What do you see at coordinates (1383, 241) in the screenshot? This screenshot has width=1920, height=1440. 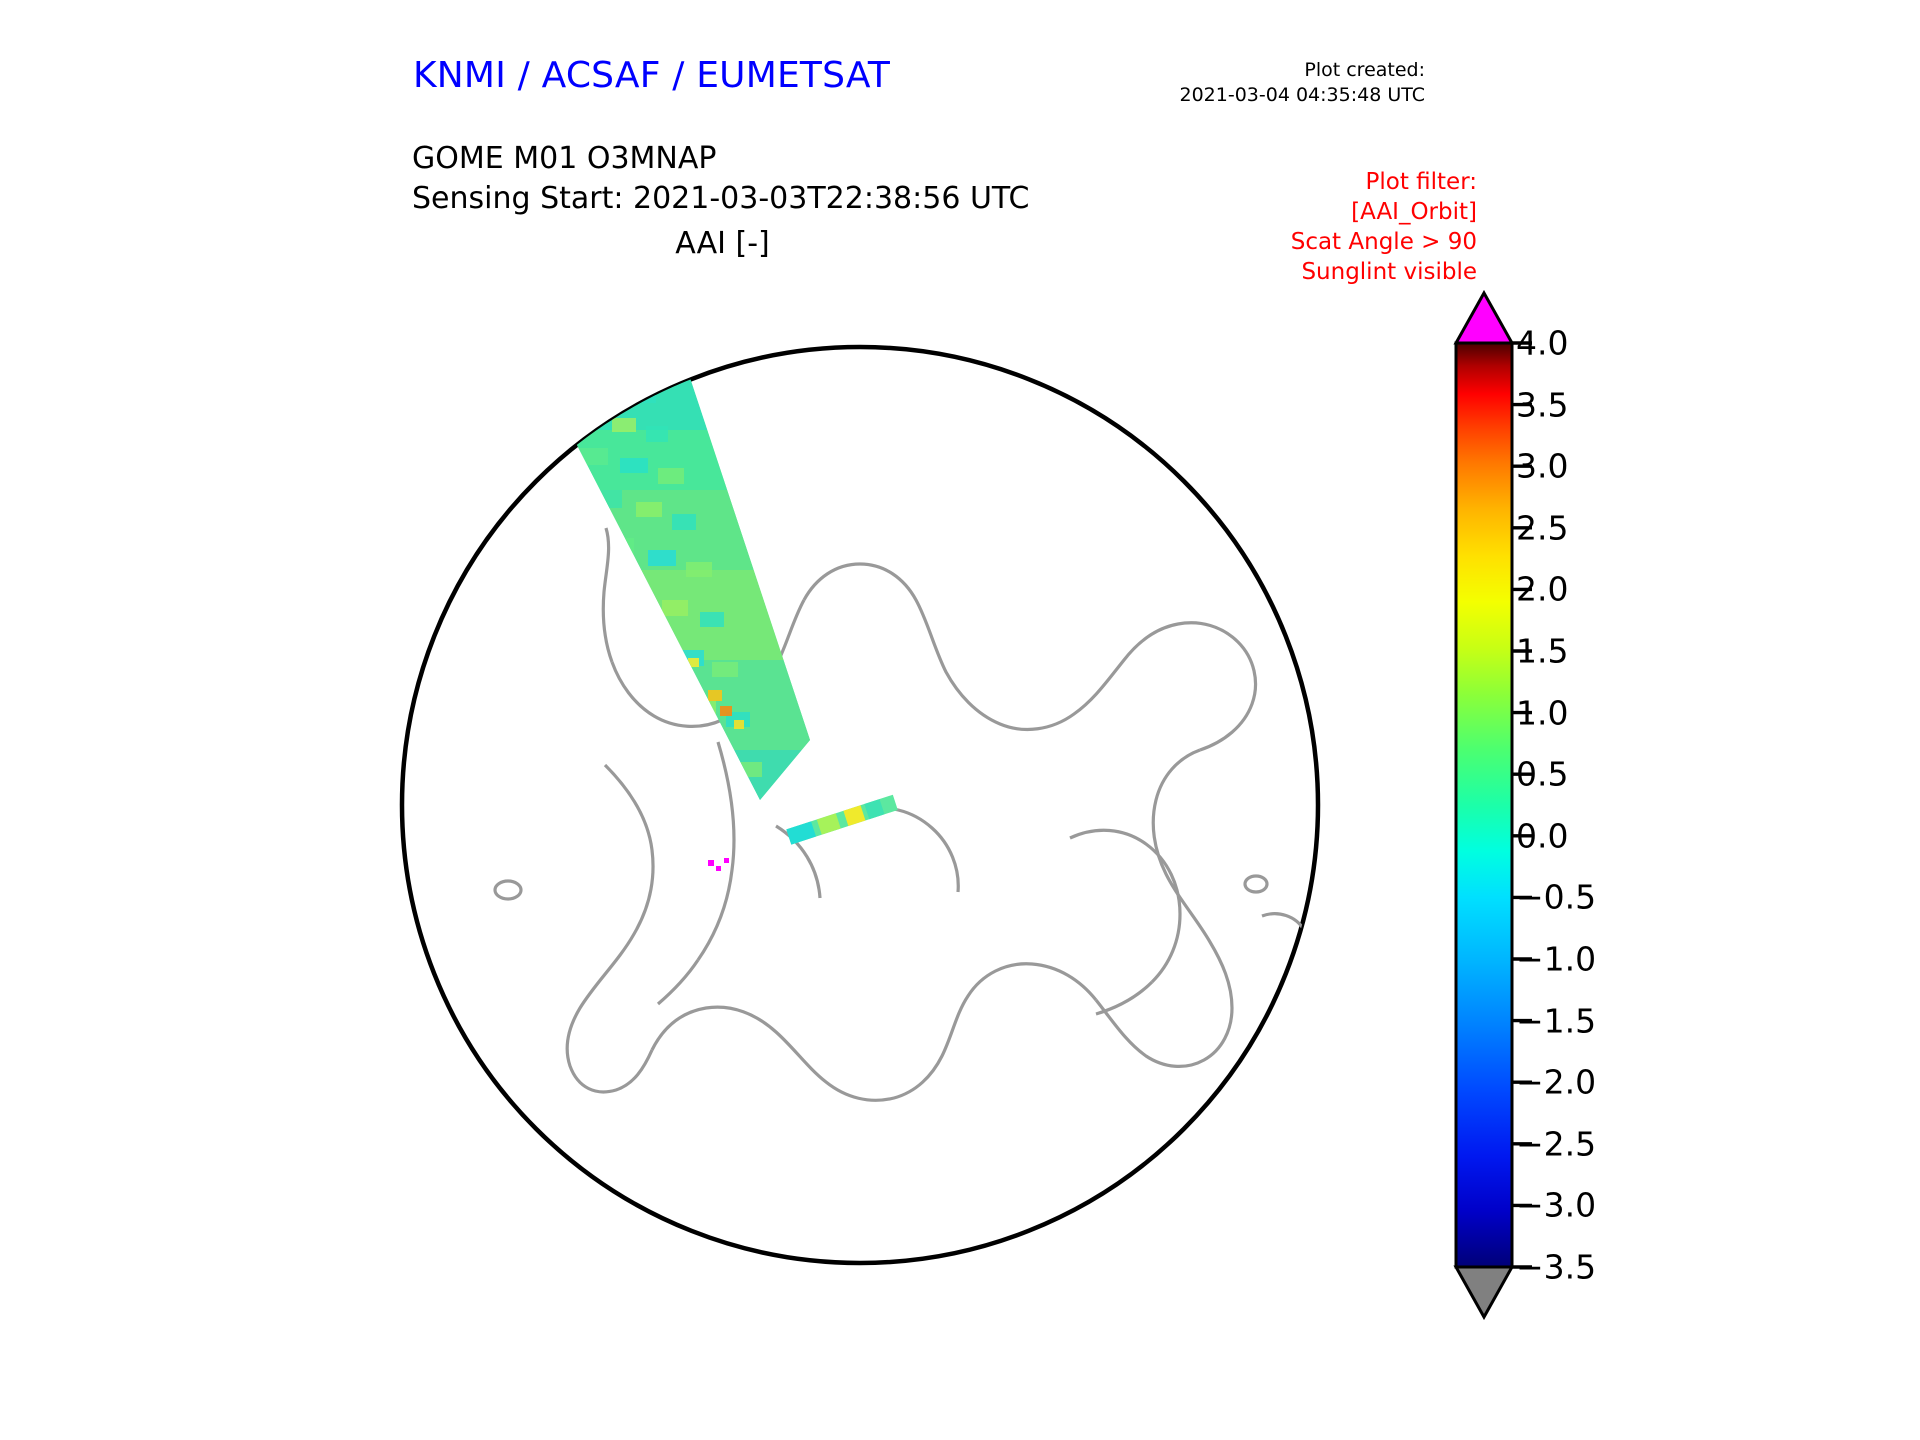 I see `plot-filter-line-2: Scat Angle > 90` at bounding box center [1383, 241].